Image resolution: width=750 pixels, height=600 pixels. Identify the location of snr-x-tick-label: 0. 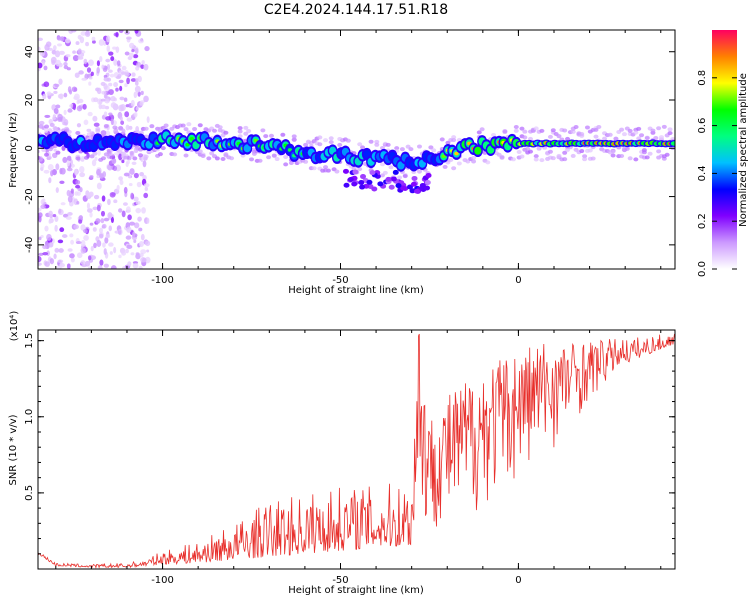
(518, 580).